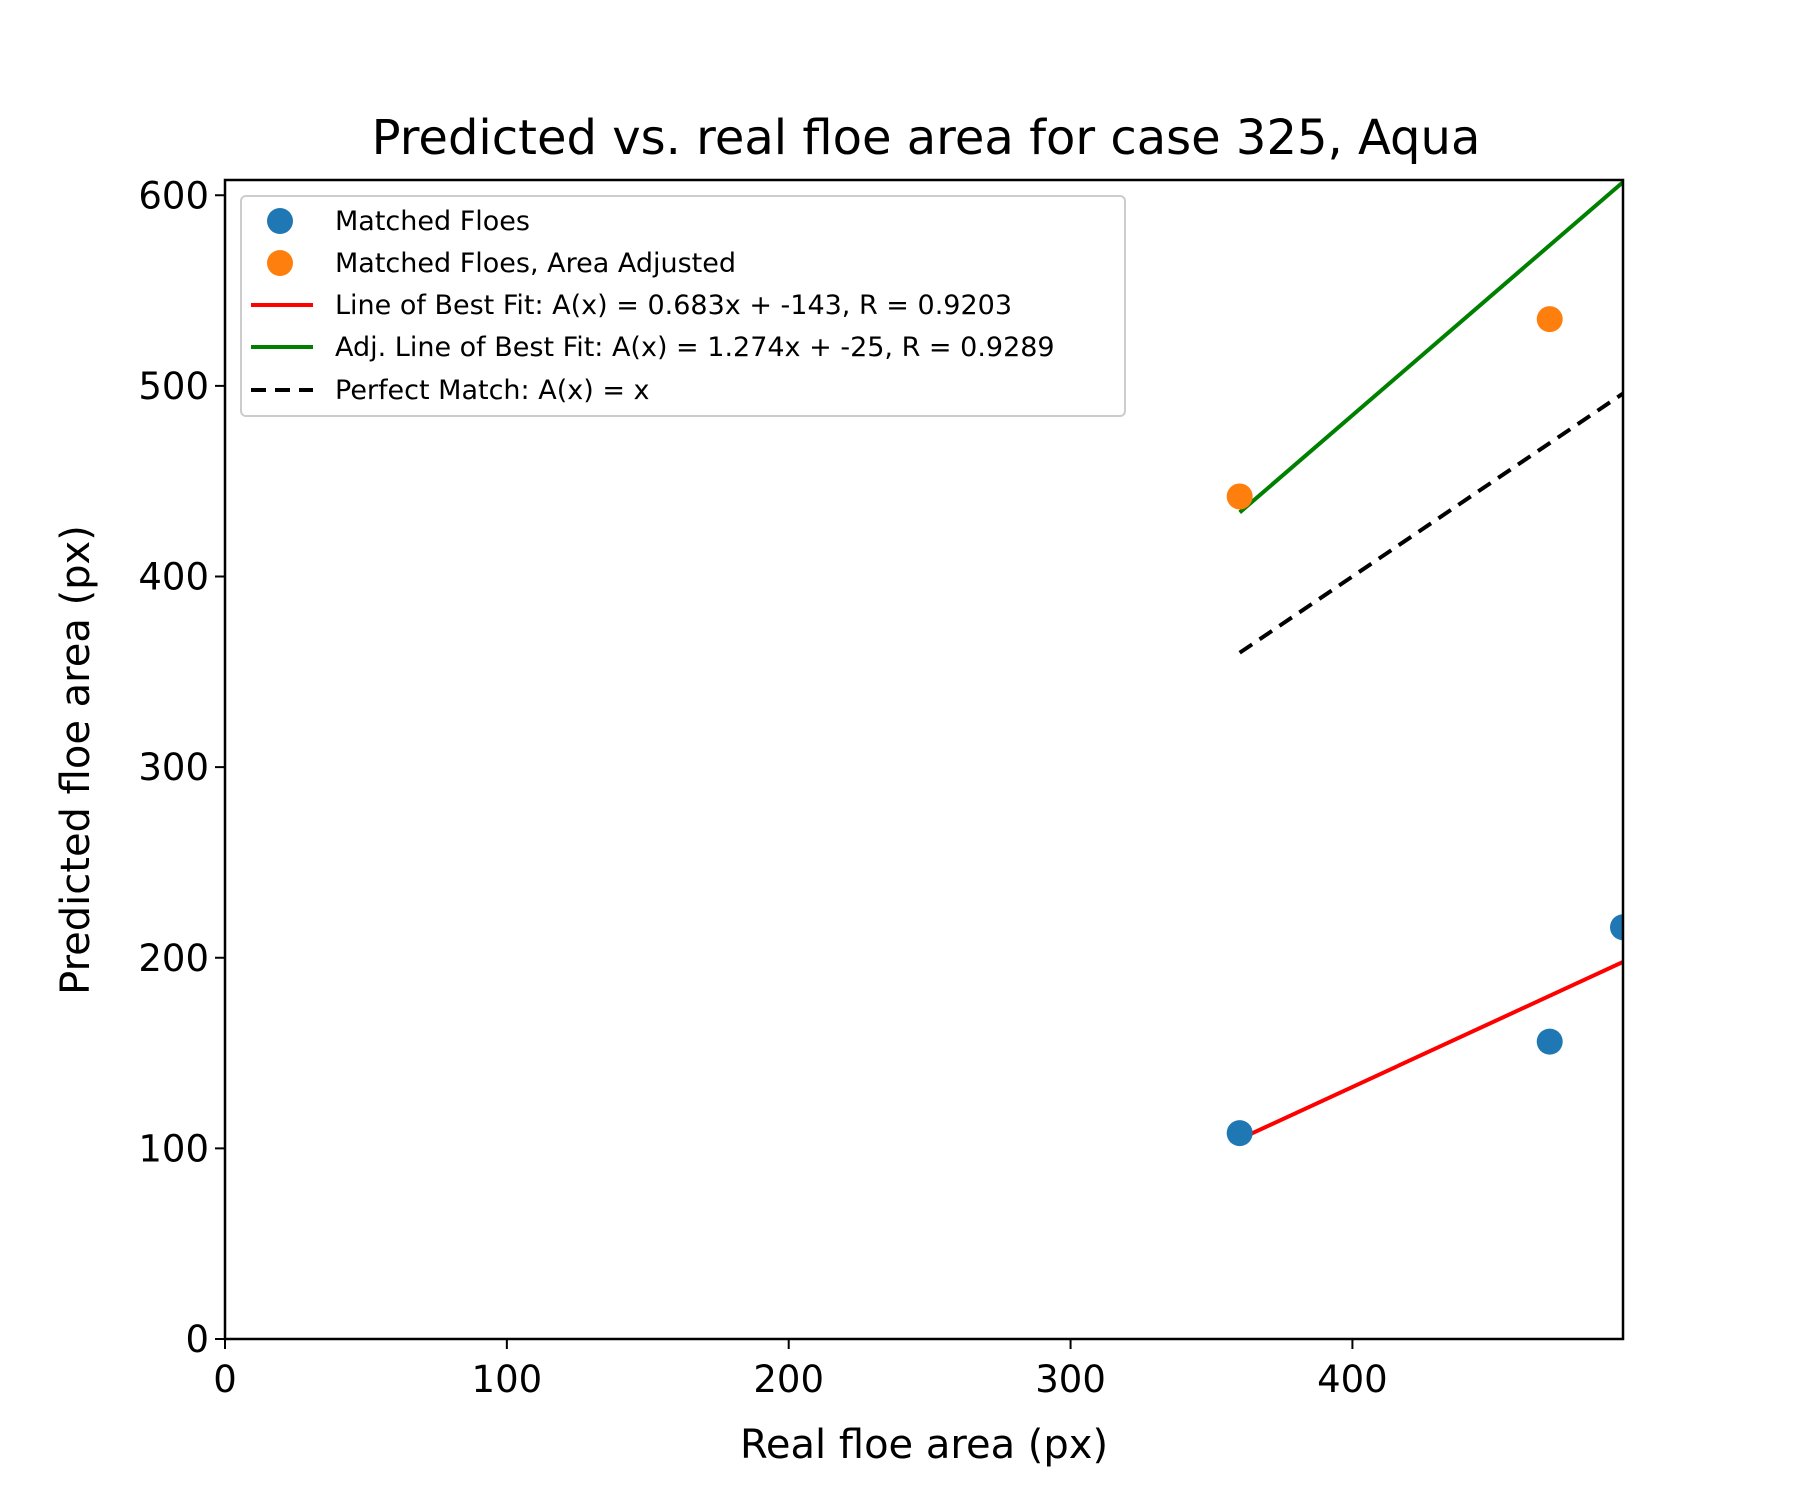 This screenshot has height=1500, width=1800. What do you see at coordinates (173, 767) in the screenshot?
I see `y-tick-label: 300` at bounding box center [173, 767].